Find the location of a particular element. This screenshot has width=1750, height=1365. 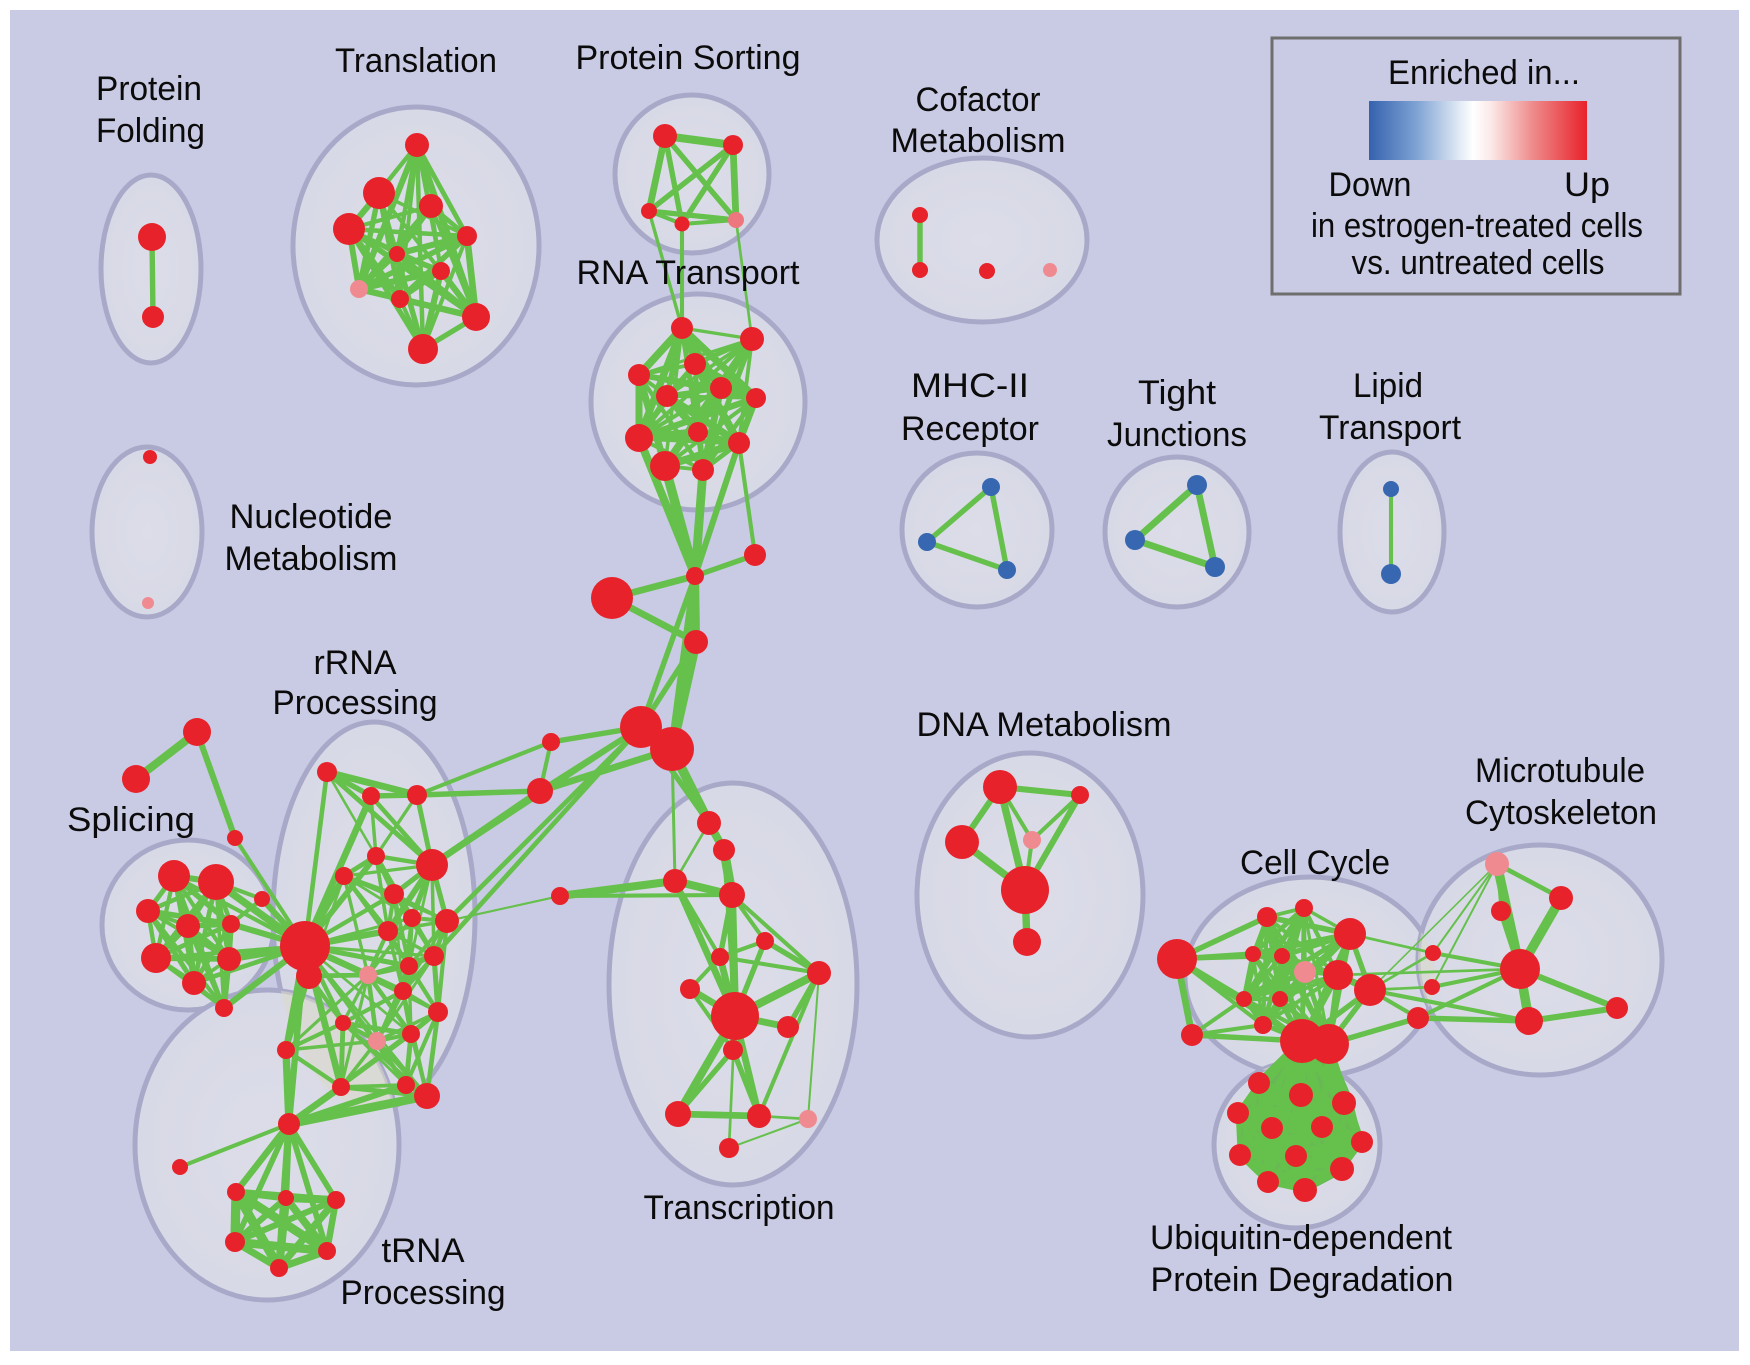

svg-text: in estrogen-treated cells is located at coordinates (1477, 226).